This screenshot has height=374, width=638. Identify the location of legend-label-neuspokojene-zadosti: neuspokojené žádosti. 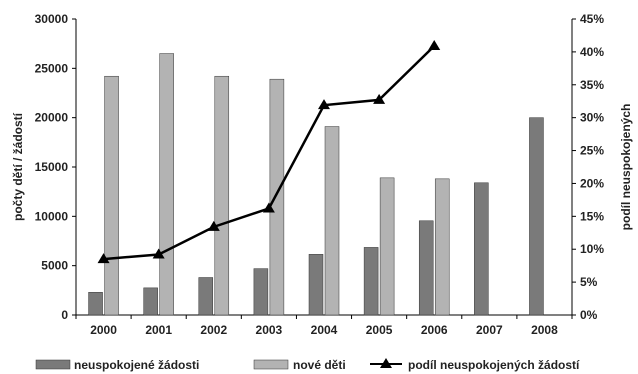
(136, 365).